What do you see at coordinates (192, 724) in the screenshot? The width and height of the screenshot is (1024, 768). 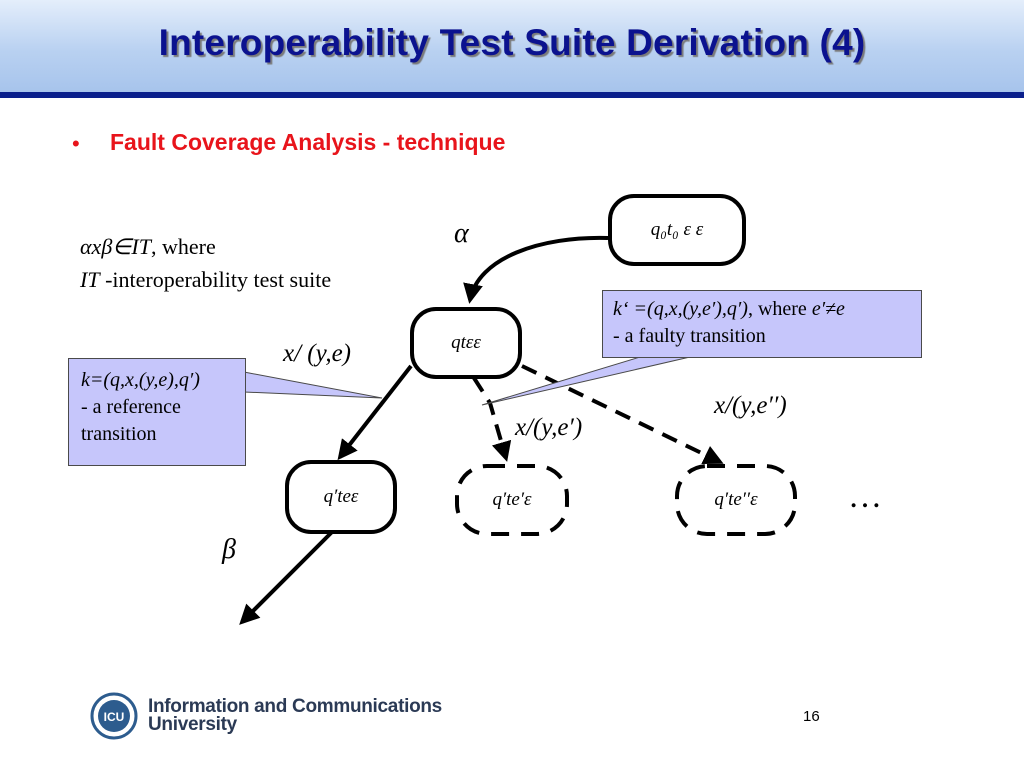 I see `university-name-line-2: University` at bounding box center [192, 724].